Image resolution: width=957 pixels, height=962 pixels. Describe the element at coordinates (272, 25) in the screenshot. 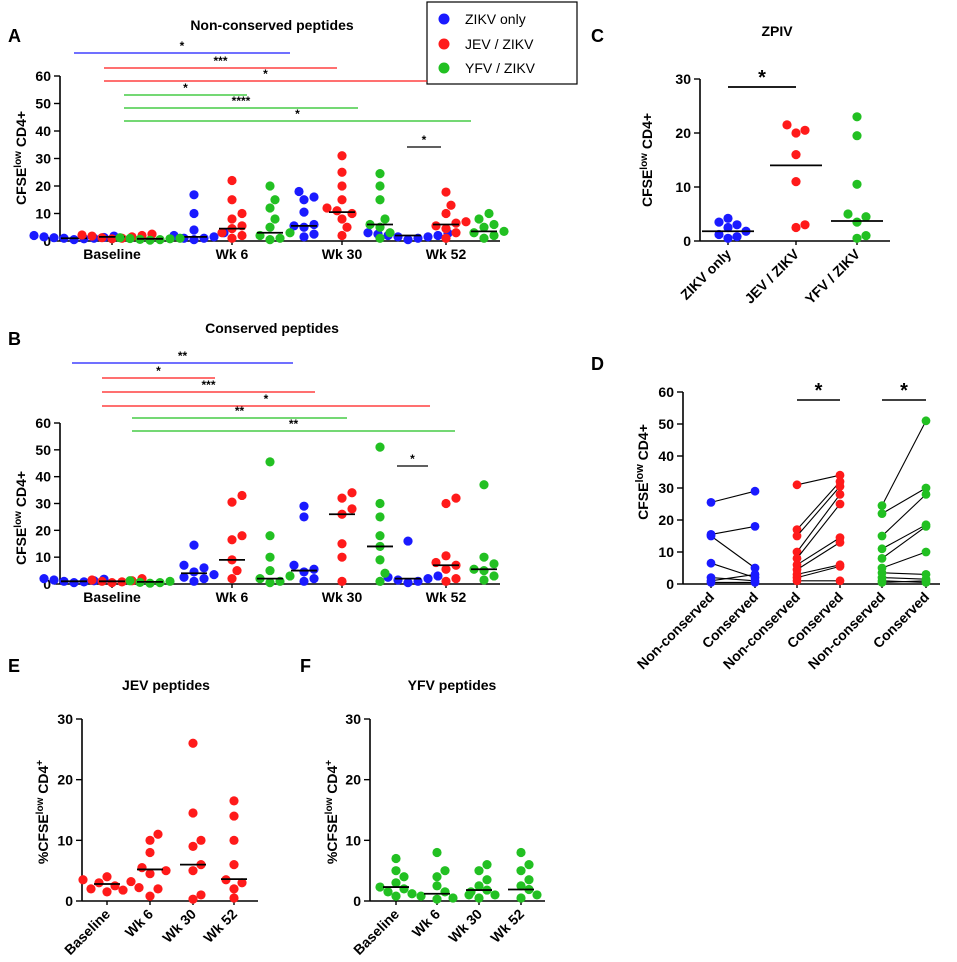

I see `panel-a-title: Non-conserved peptides` at that location.